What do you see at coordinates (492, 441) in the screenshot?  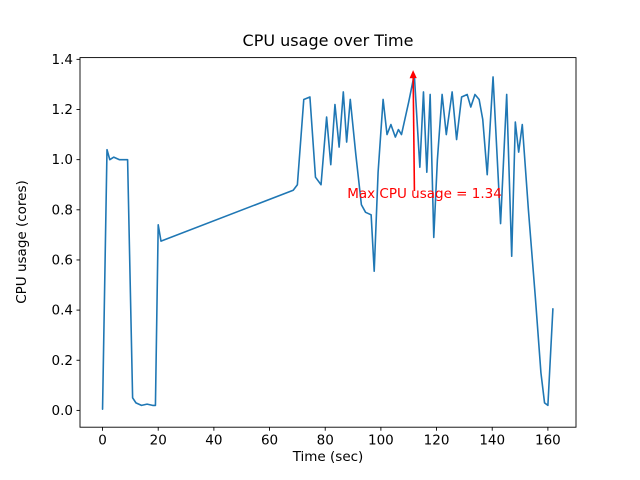 I see `x-tick-label: 140` at bounding box center [492, 441].